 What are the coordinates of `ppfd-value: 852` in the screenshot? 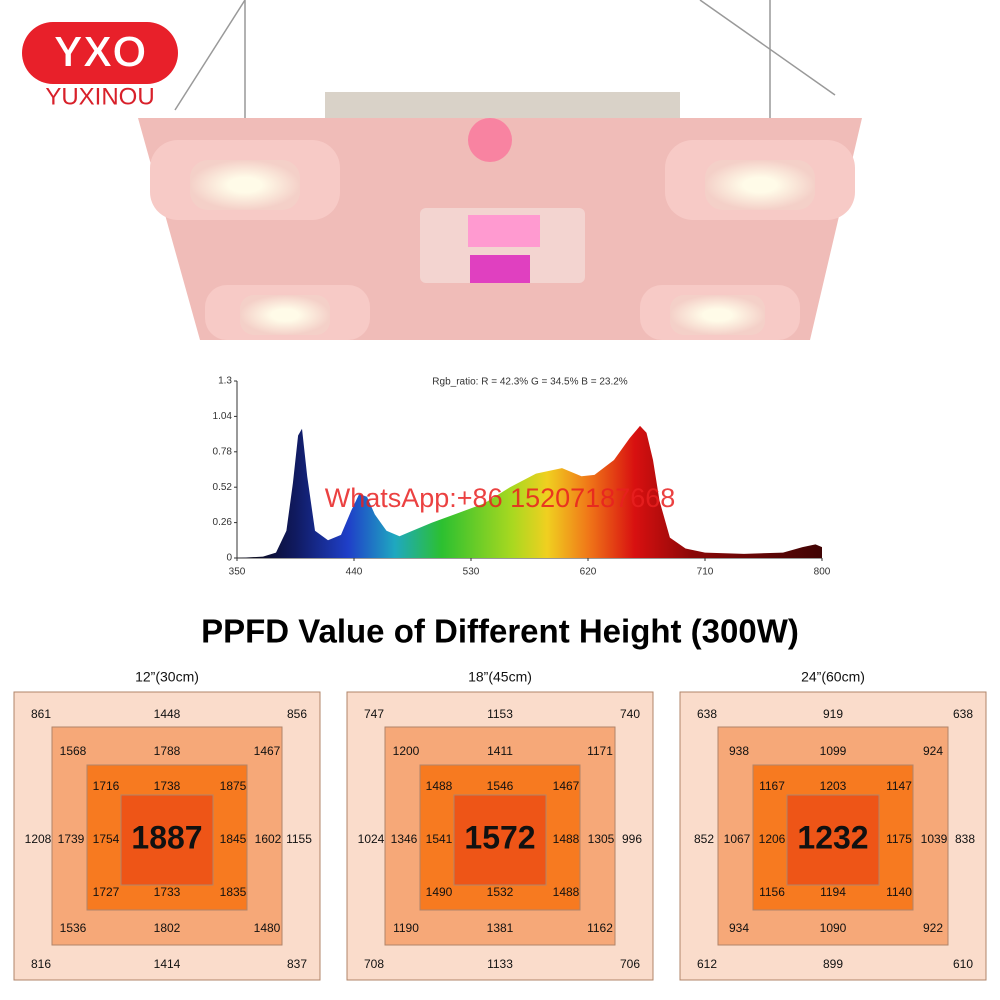 It's located at (704, 839).